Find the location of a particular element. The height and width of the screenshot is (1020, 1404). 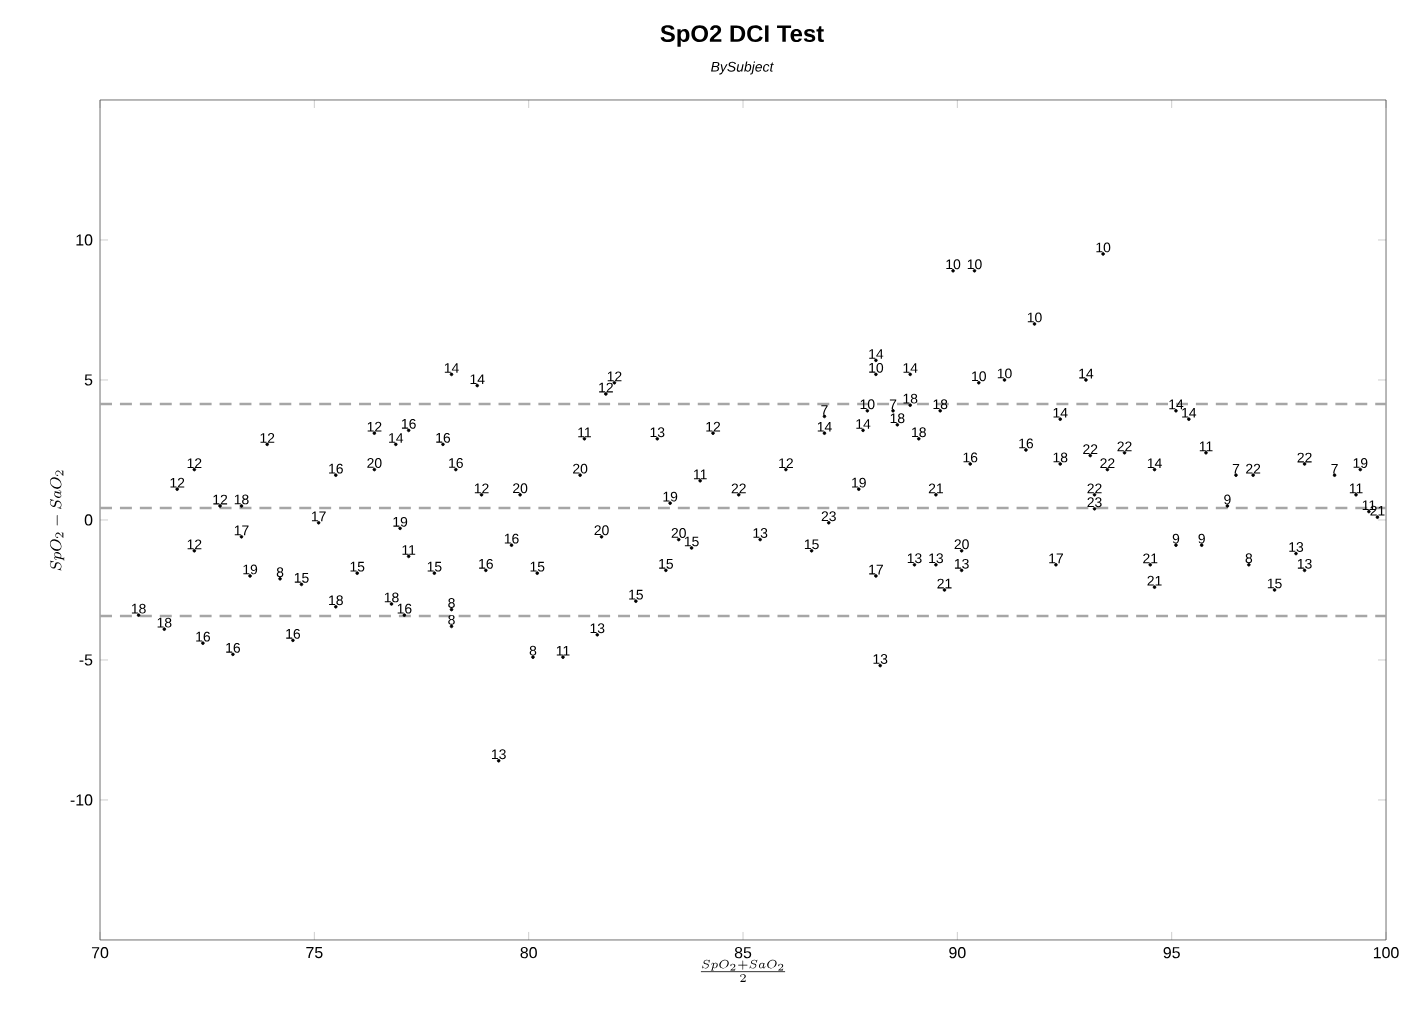

y-axis-title: $SpO_2-SaO_2$ is located at coordinates (57, 520).